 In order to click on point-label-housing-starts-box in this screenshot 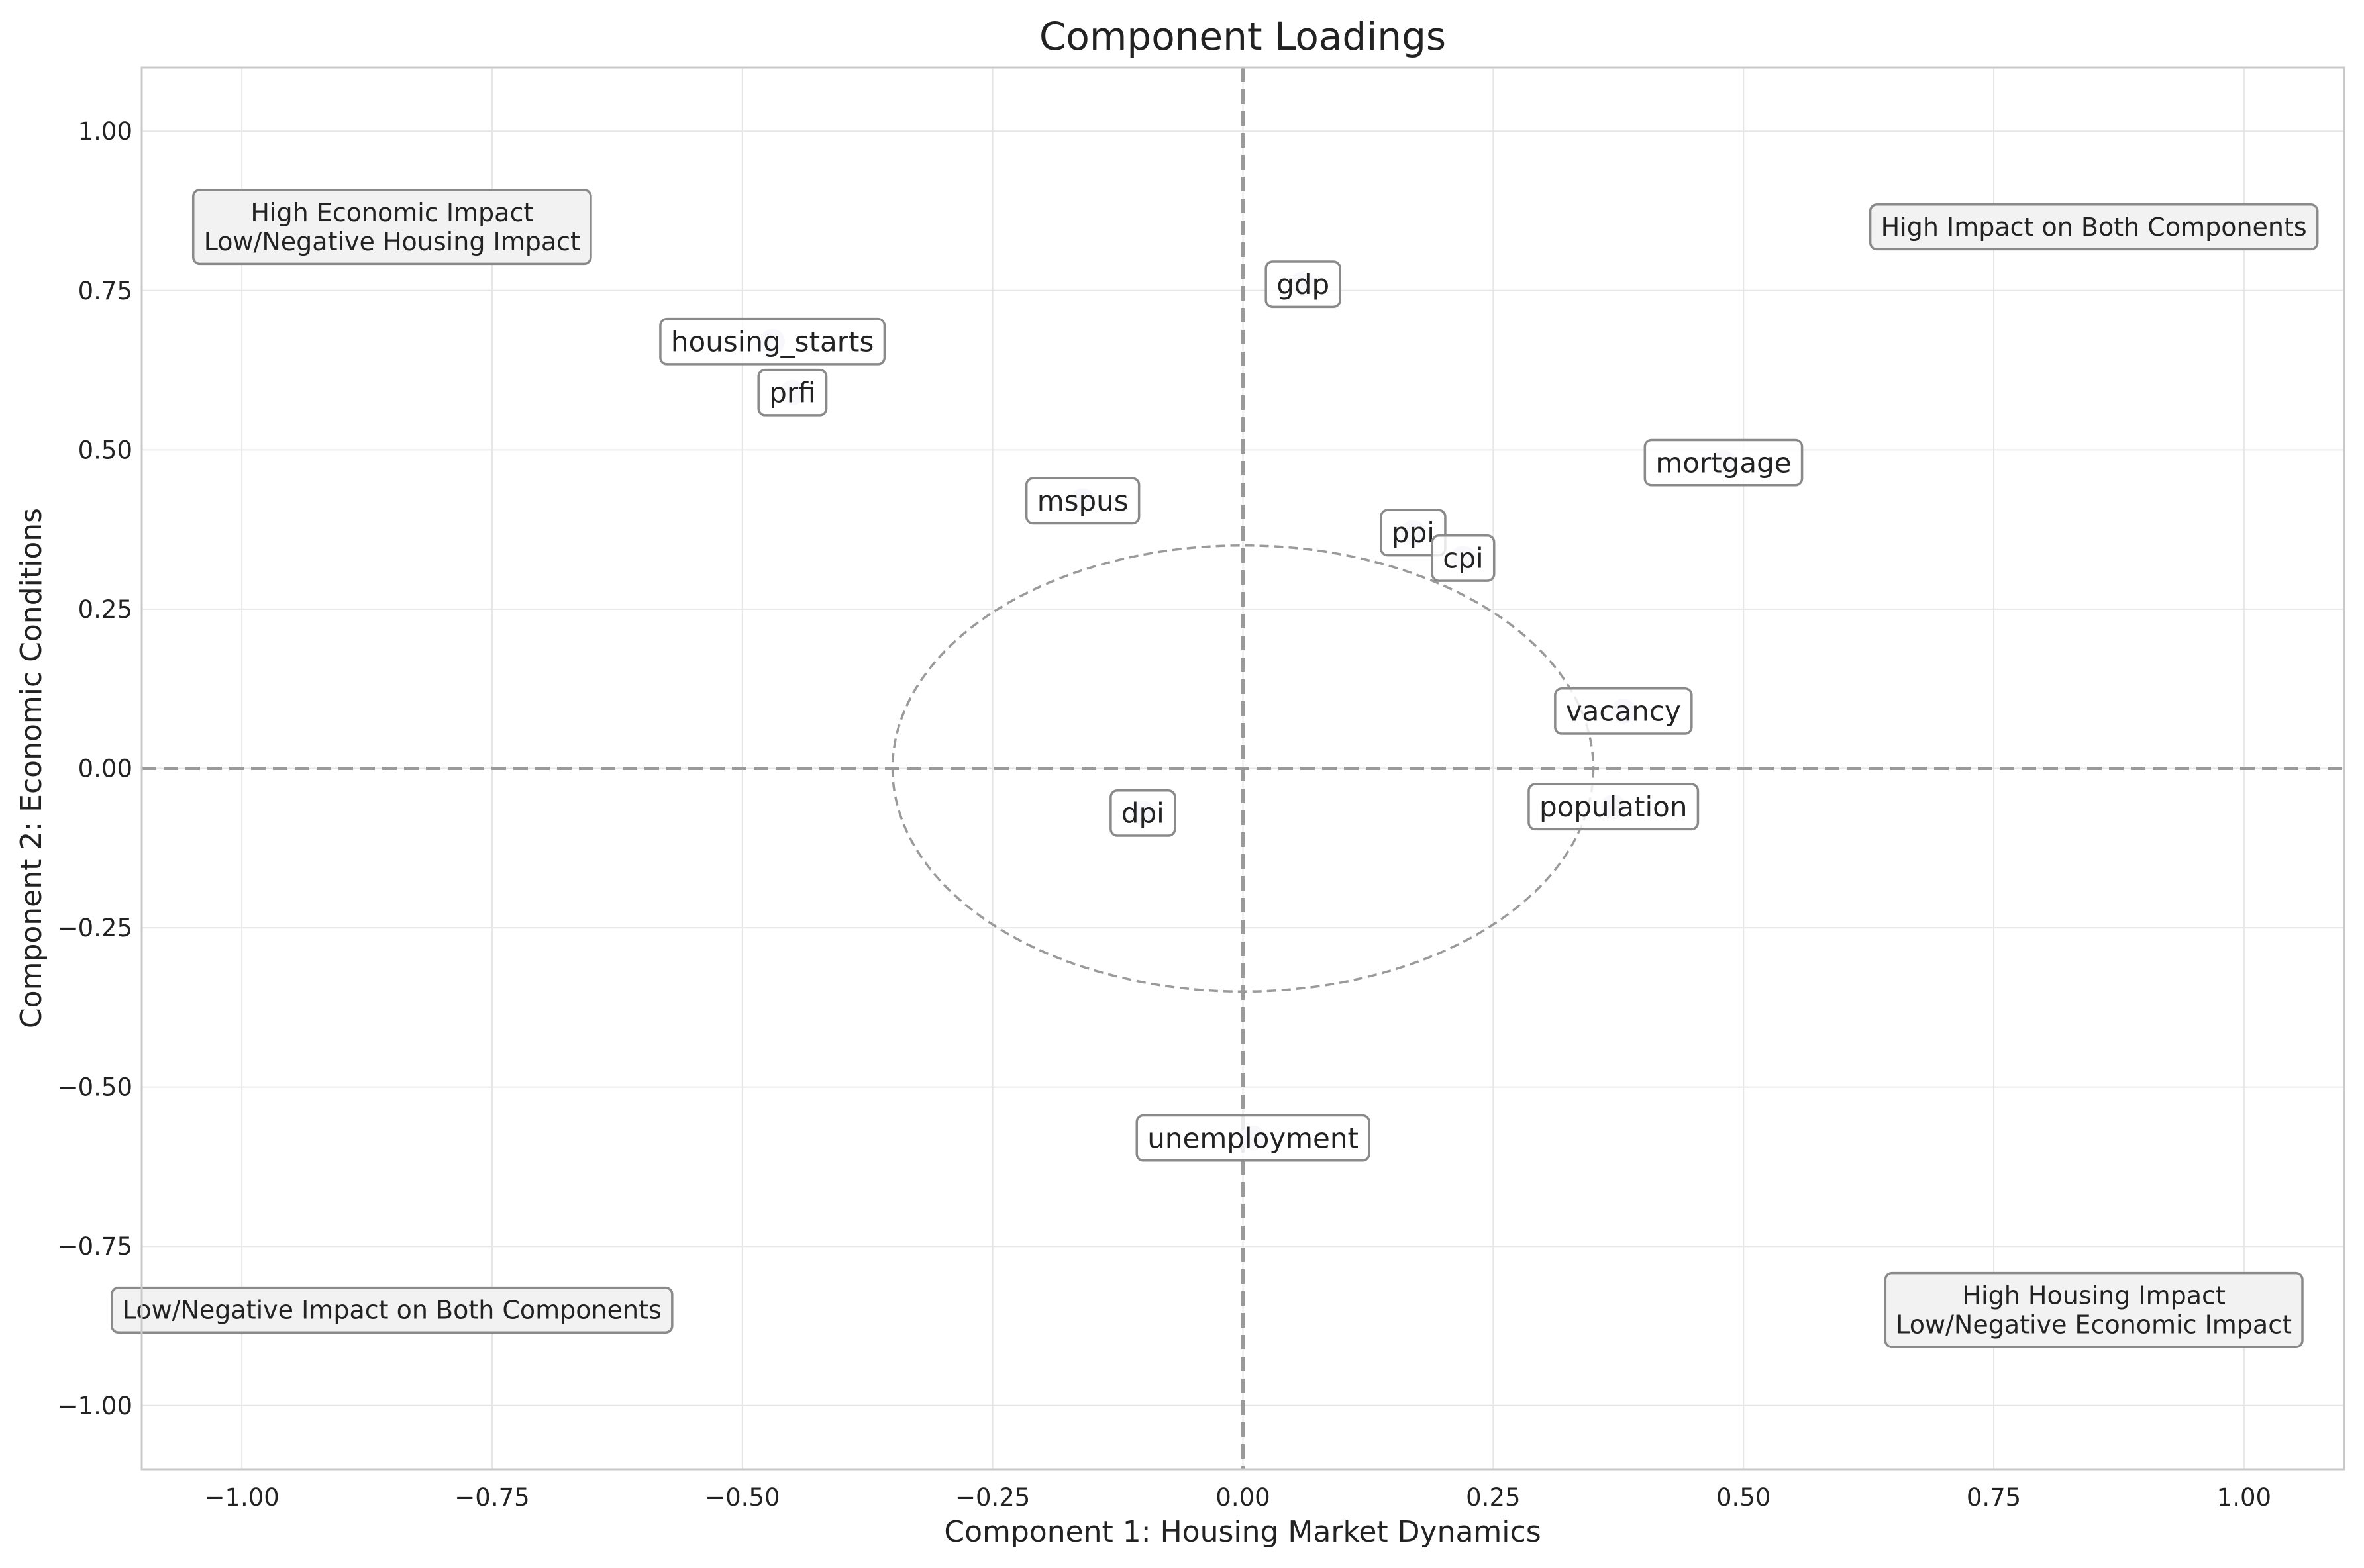, I will do `click(773, 341)`.